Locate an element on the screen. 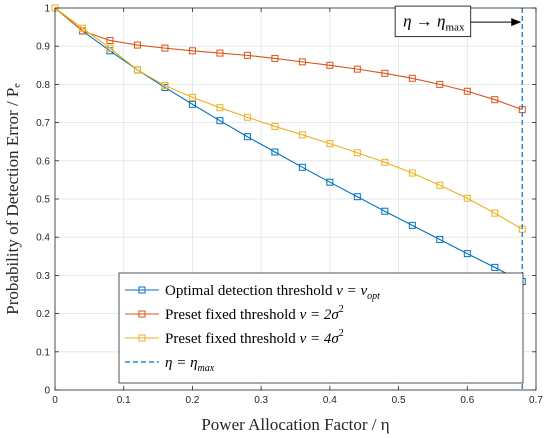 Image resolution: width=550 pixels, height=438 pixels. y-tick-label: 0.5 is located at coordinates (43, 200).